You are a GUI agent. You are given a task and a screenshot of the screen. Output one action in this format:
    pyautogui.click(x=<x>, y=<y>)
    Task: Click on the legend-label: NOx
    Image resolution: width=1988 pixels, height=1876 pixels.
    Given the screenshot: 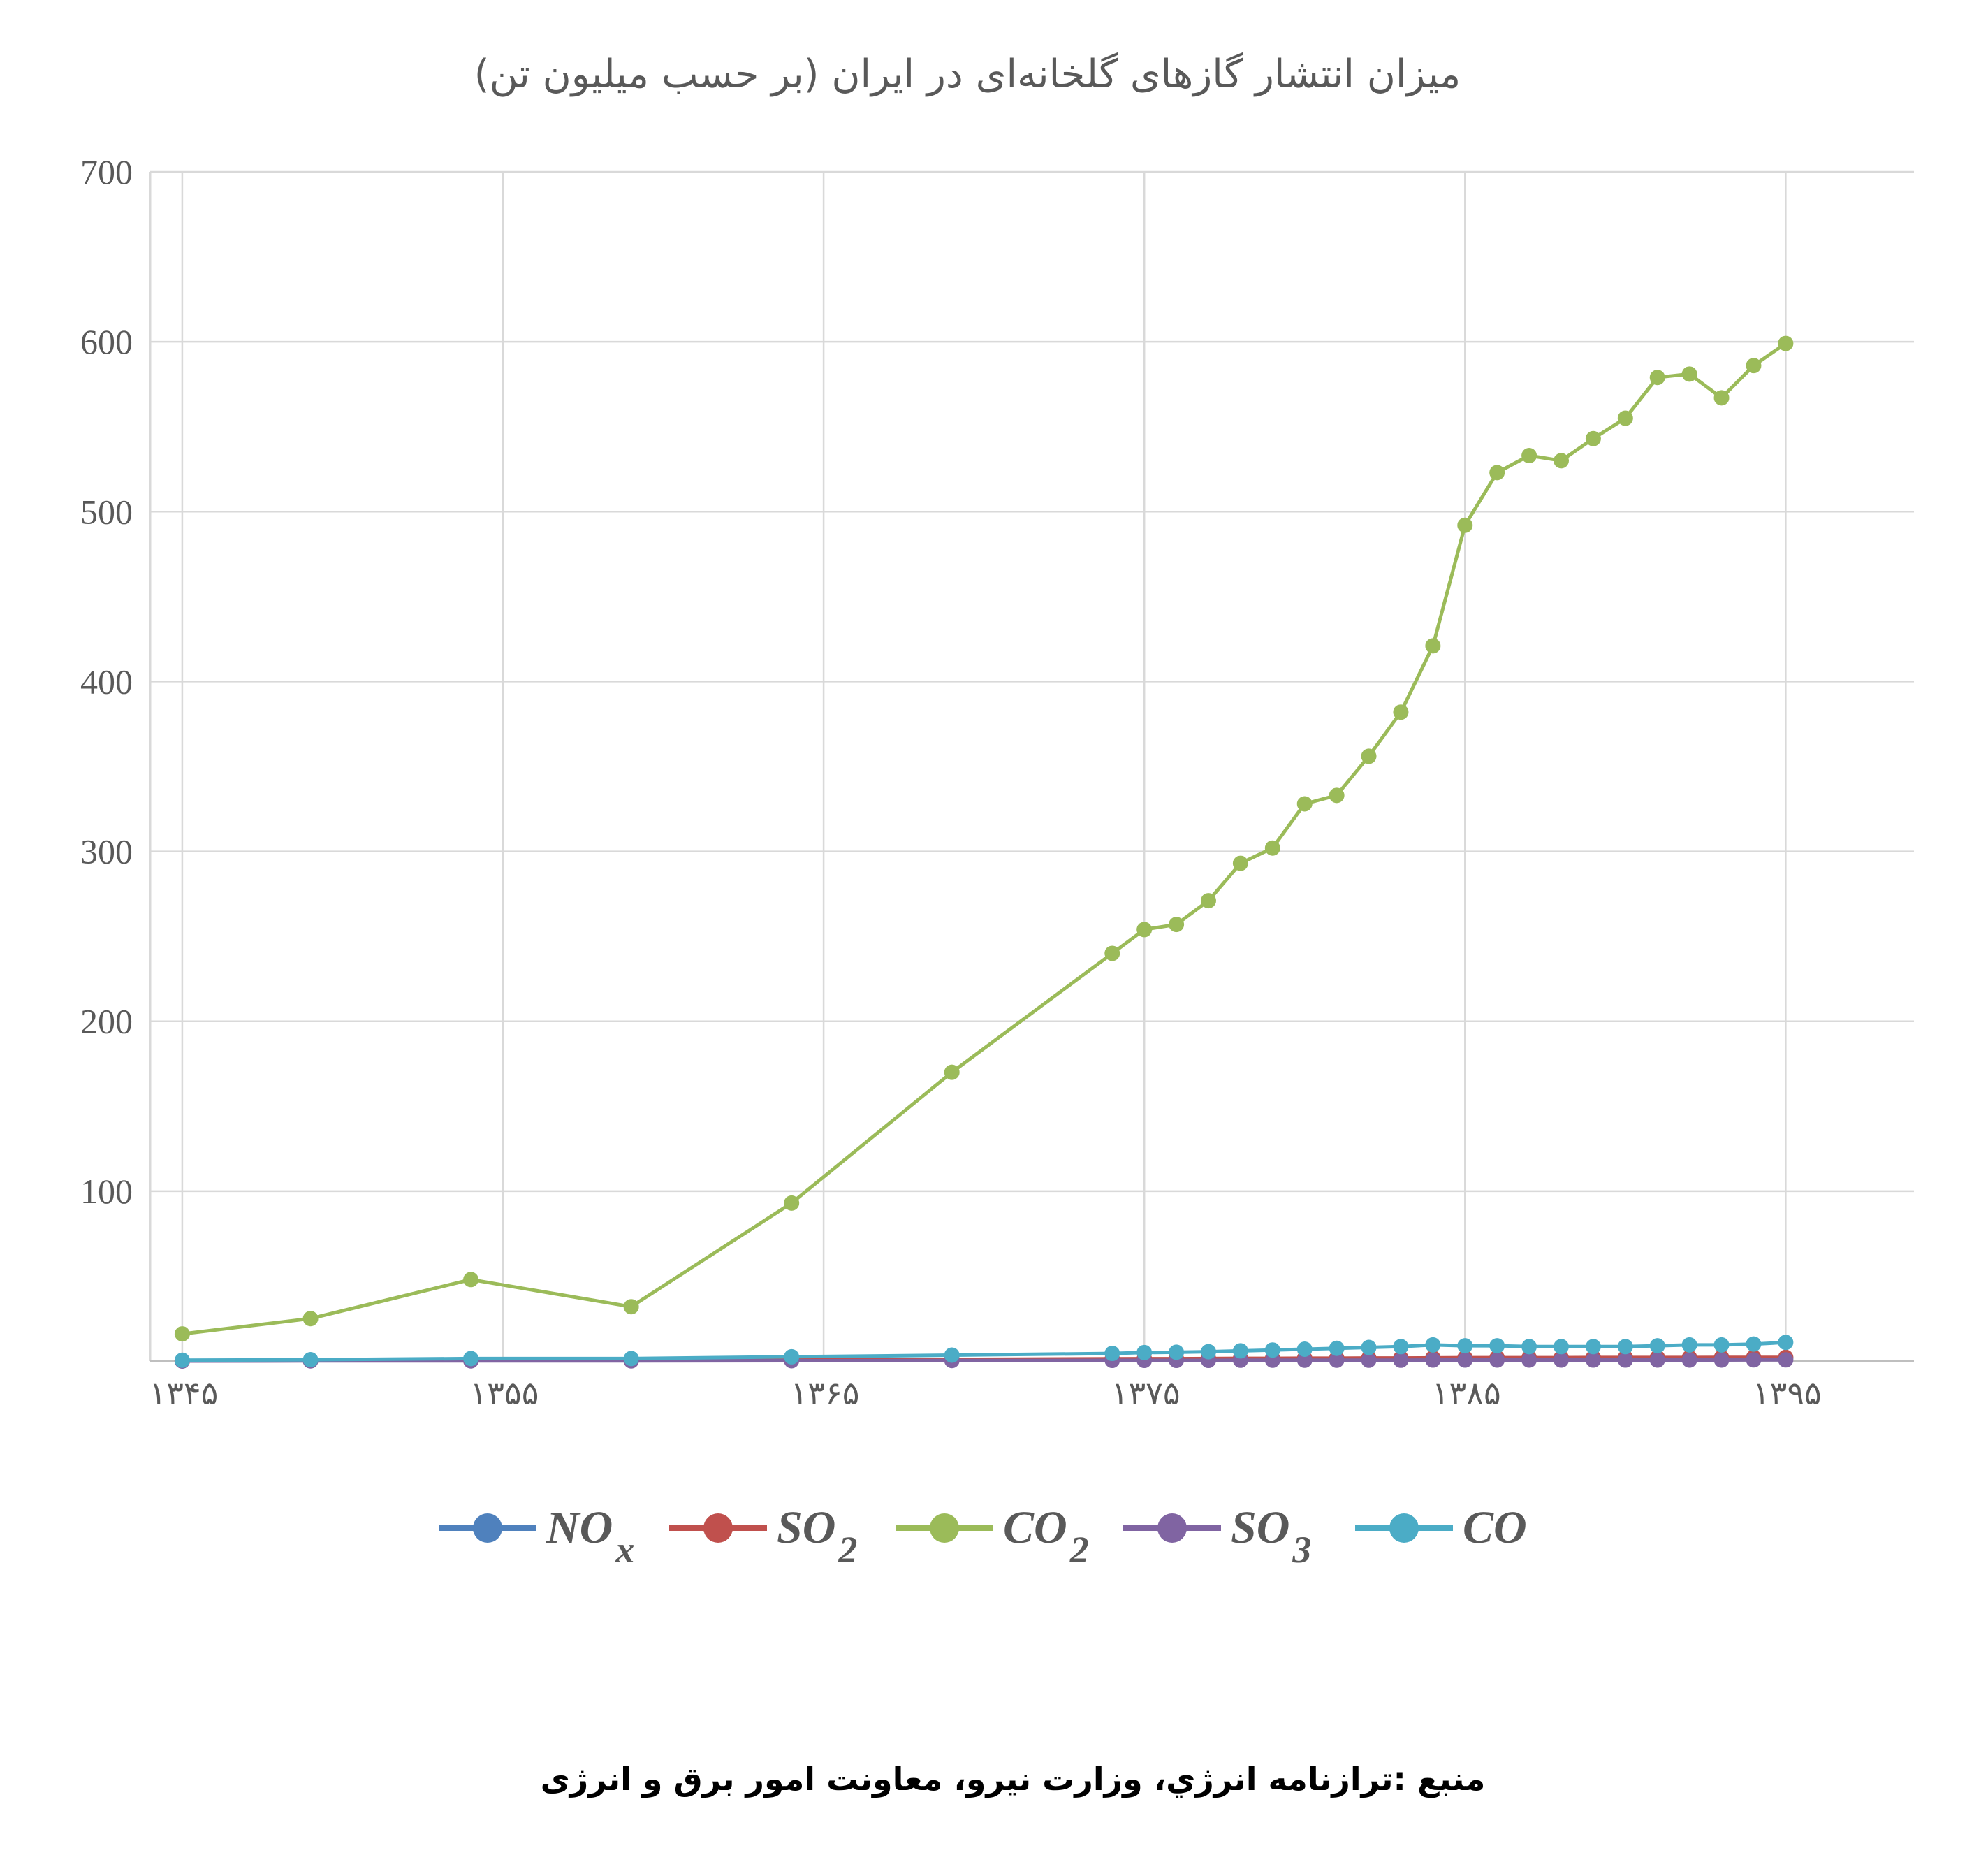 What is the action you would take?
    pyautogui.click(x=590, y=1537)
    